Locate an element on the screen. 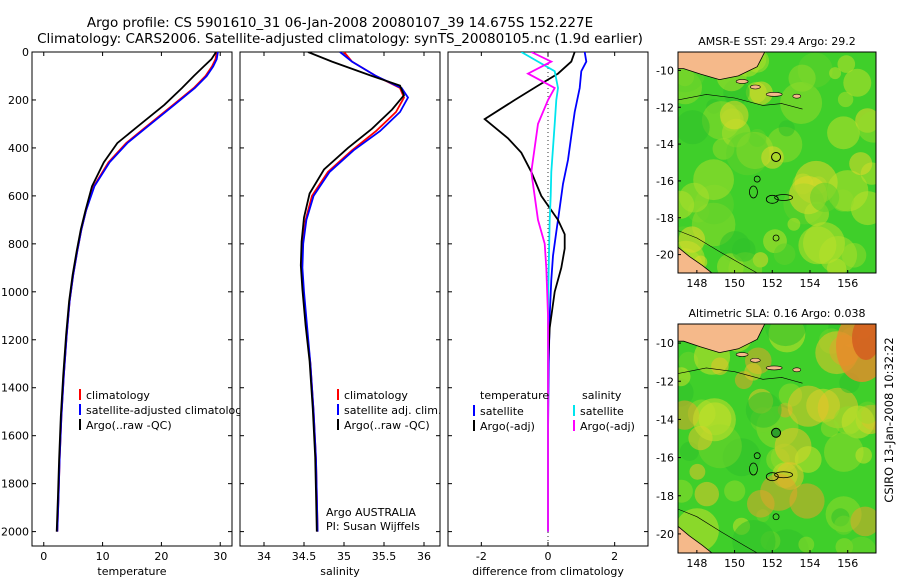 The height and width of the screenshot is (580, 900). y-tick-label: 400 is located at coordinates (18, 148).